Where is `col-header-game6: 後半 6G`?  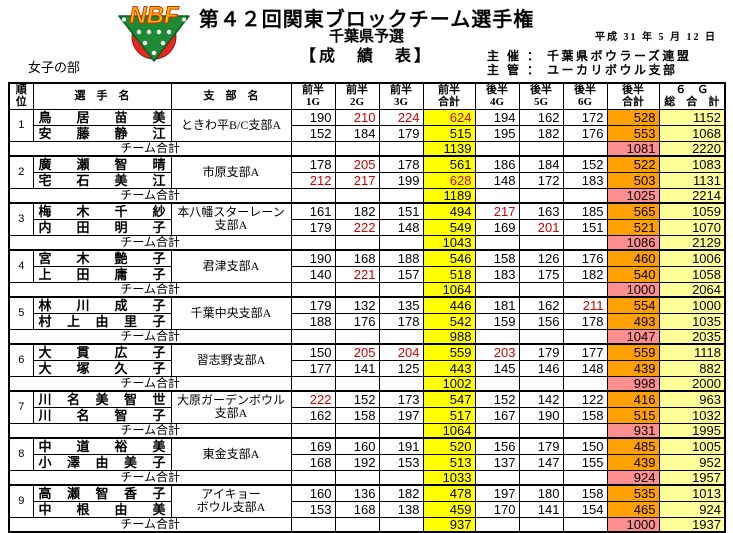
col-header-game6: 後半 6G is located at coordinates (585, 96).